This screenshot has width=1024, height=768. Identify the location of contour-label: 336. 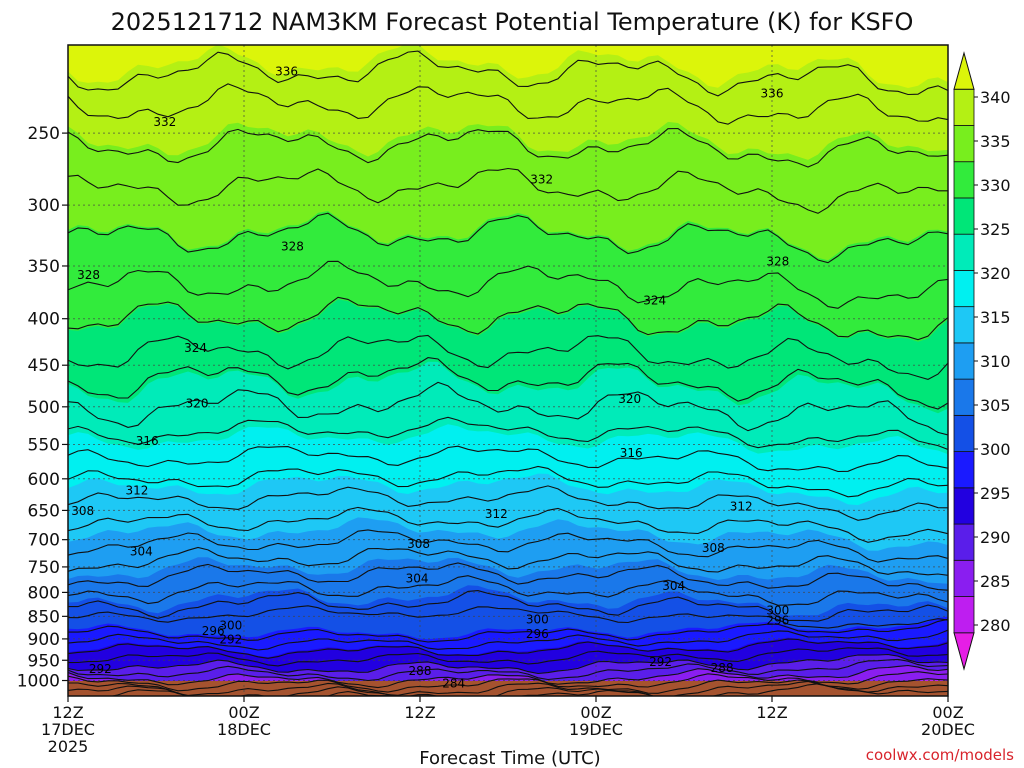
(772, 93).